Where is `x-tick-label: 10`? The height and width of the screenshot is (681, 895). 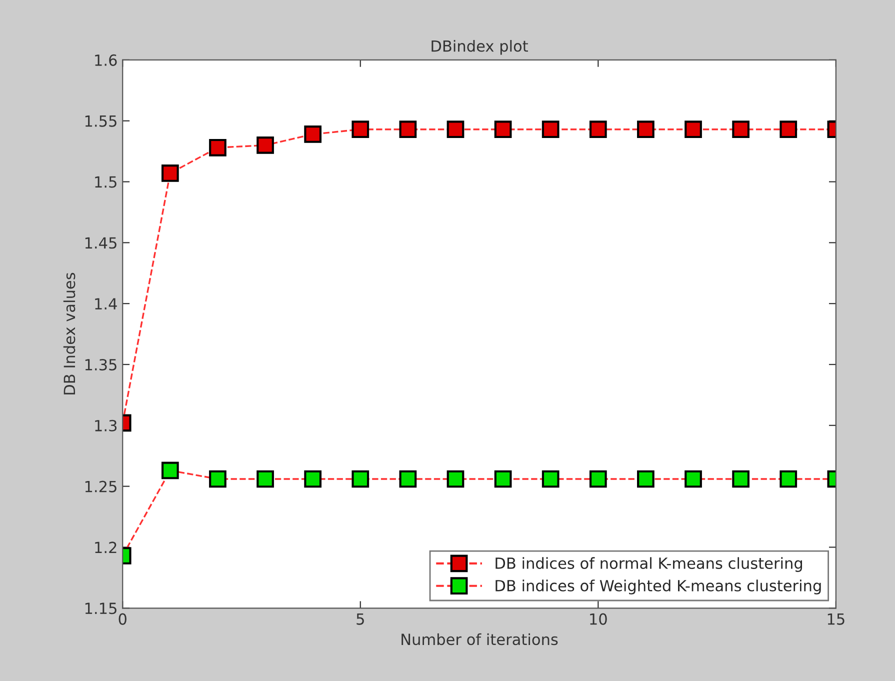
x-tick-label: 10 is located at coordinates (598, 619).